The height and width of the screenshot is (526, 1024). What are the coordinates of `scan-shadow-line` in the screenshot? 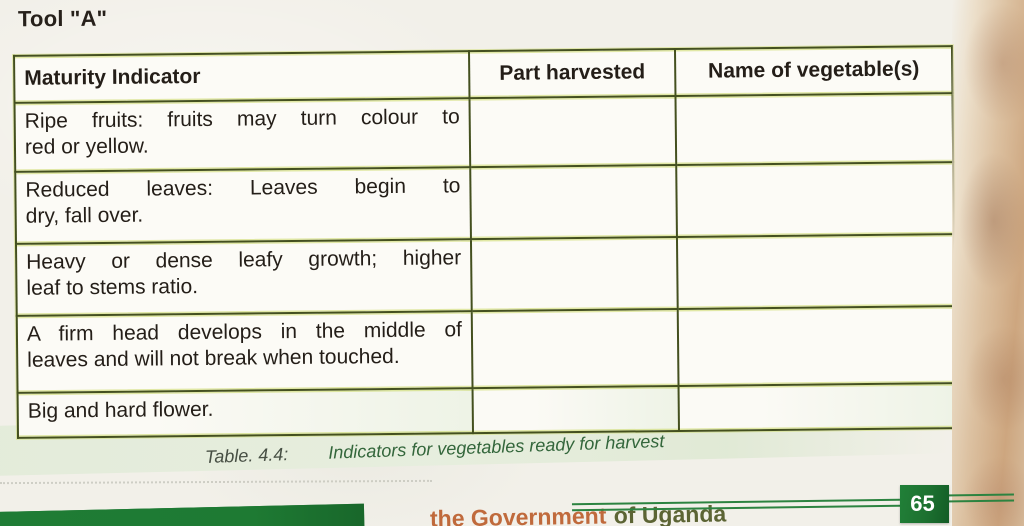 It's located at (216, 482).